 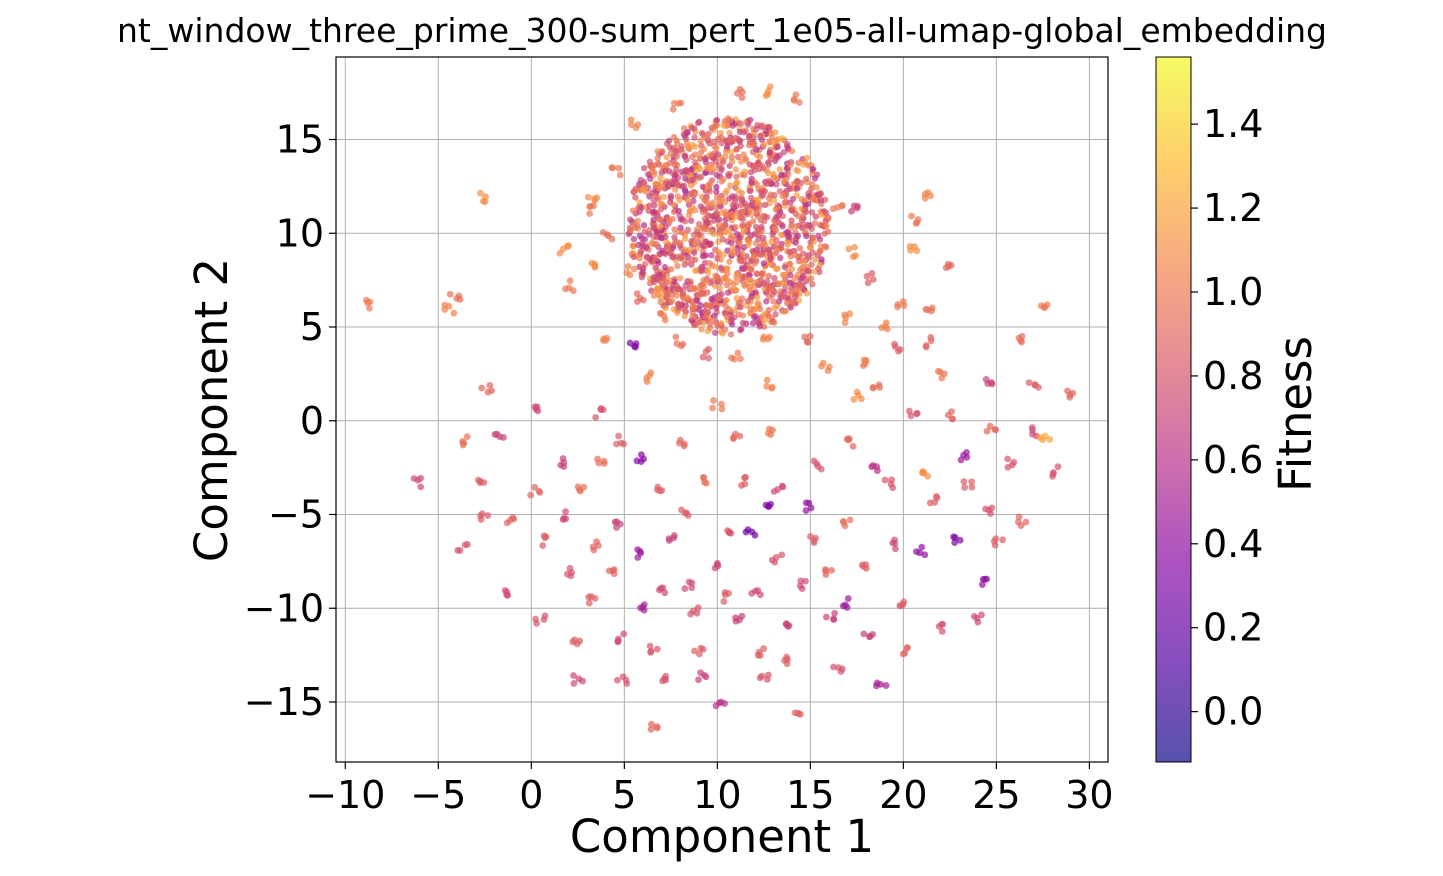 I want to click on y-axis-ticks: −15 −10 −5 0 5 10 15, so click(x=290, y=421).